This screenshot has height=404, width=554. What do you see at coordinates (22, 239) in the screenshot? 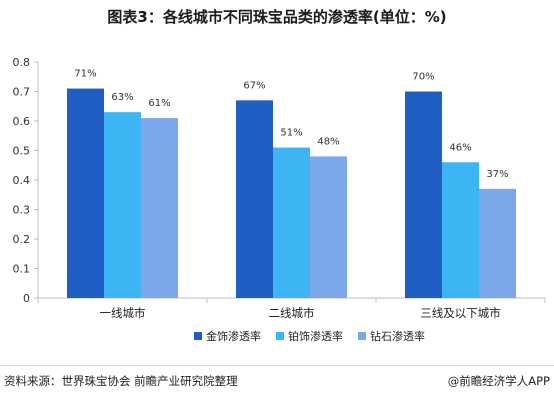
I see `y-tick-label: 0.2` at bounding box center [22, 239].